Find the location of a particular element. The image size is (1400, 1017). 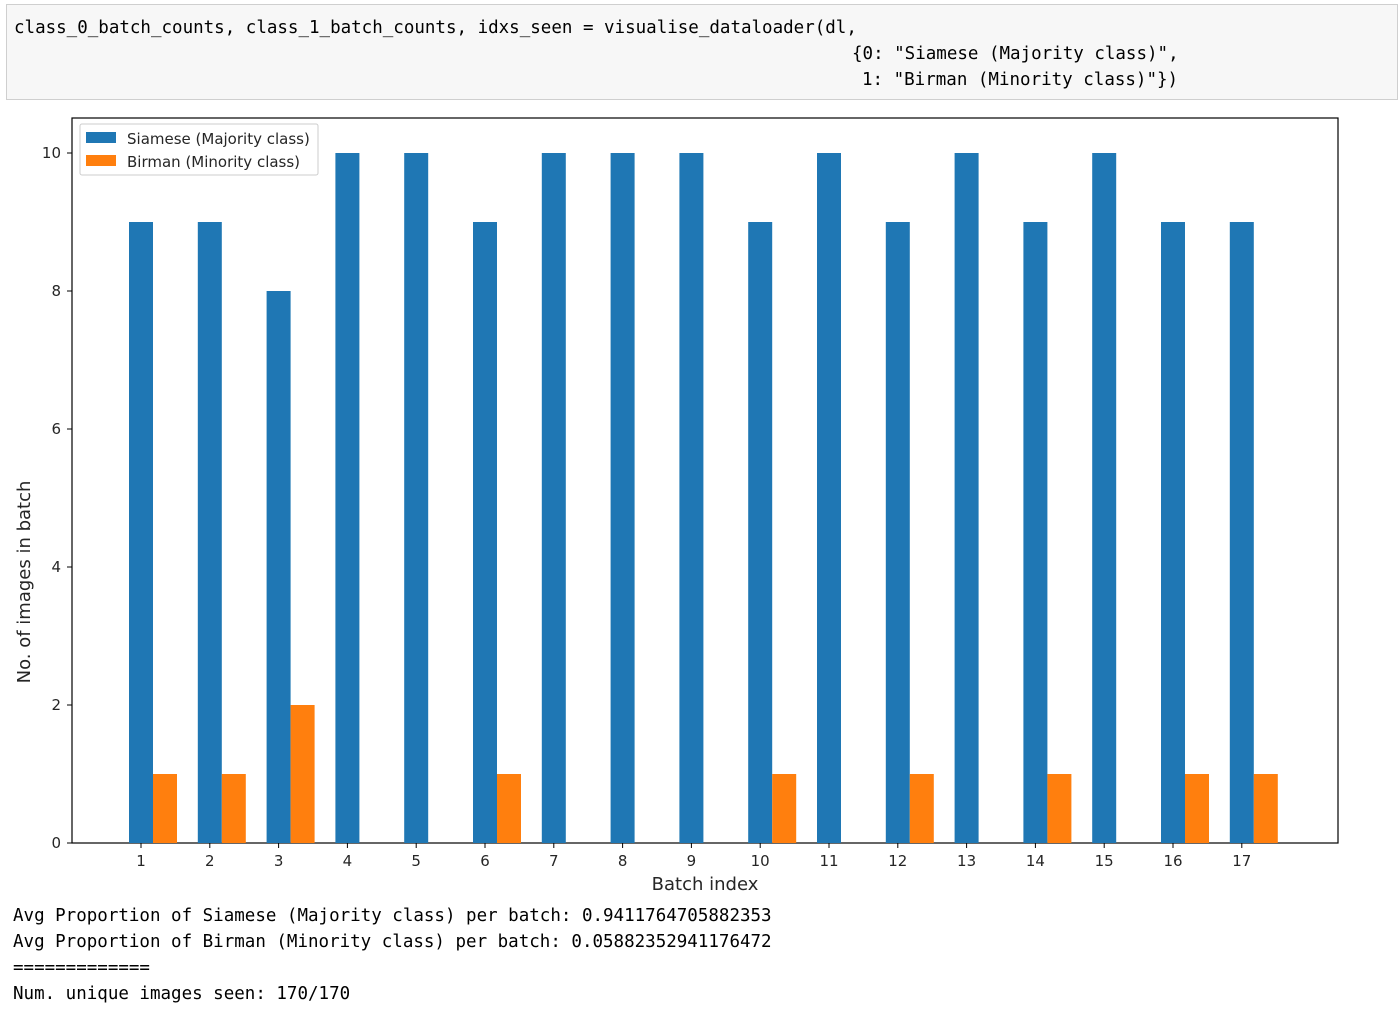

legend-box is located at coordinates (199, 149).